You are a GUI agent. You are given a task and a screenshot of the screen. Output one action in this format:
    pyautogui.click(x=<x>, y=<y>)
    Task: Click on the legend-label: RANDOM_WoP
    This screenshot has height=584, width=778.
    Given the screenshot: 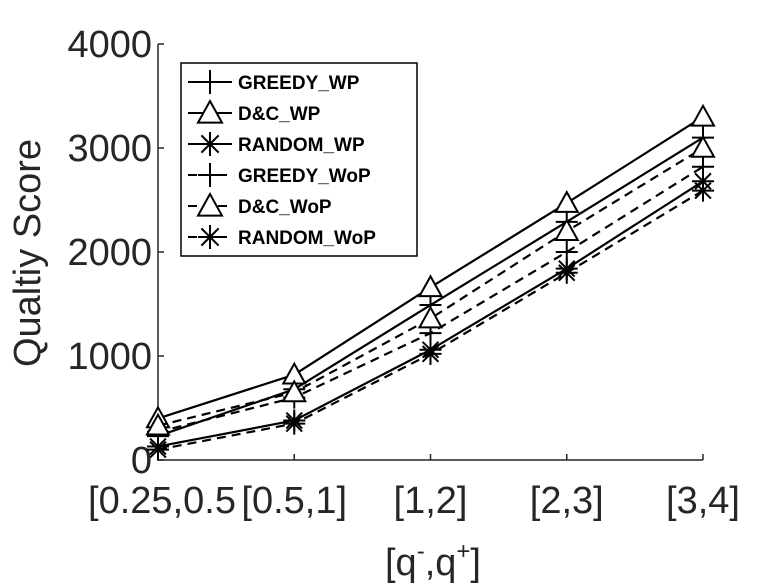 What is the action you would take?
    pyautogui.click(x=307, y=238)
    